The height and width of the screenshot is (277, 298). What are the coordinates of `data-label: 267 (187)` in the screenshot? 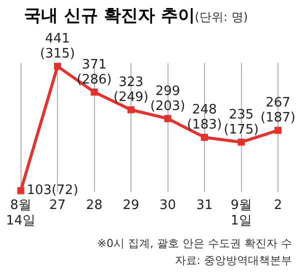 It's located at (278, 111).